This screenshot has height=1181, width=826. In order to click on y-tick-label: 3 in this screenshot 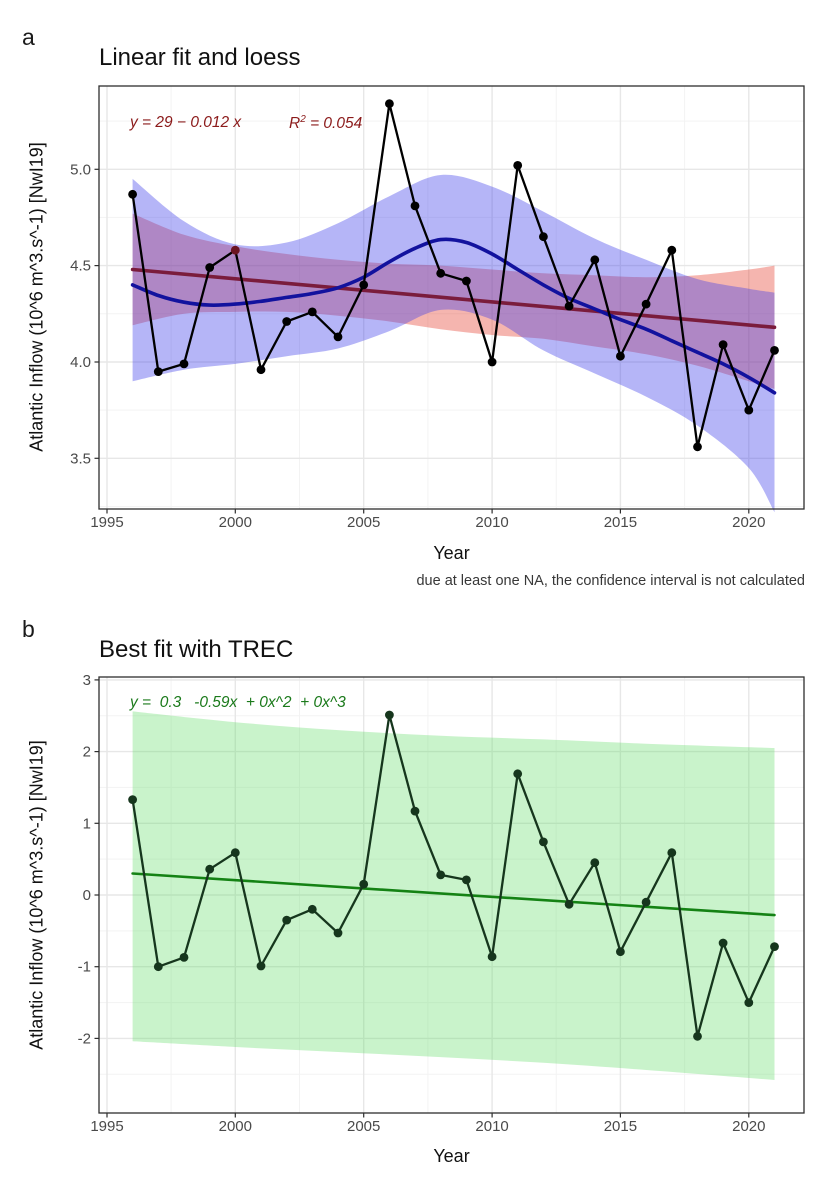, I will do `click(87, 680)`.